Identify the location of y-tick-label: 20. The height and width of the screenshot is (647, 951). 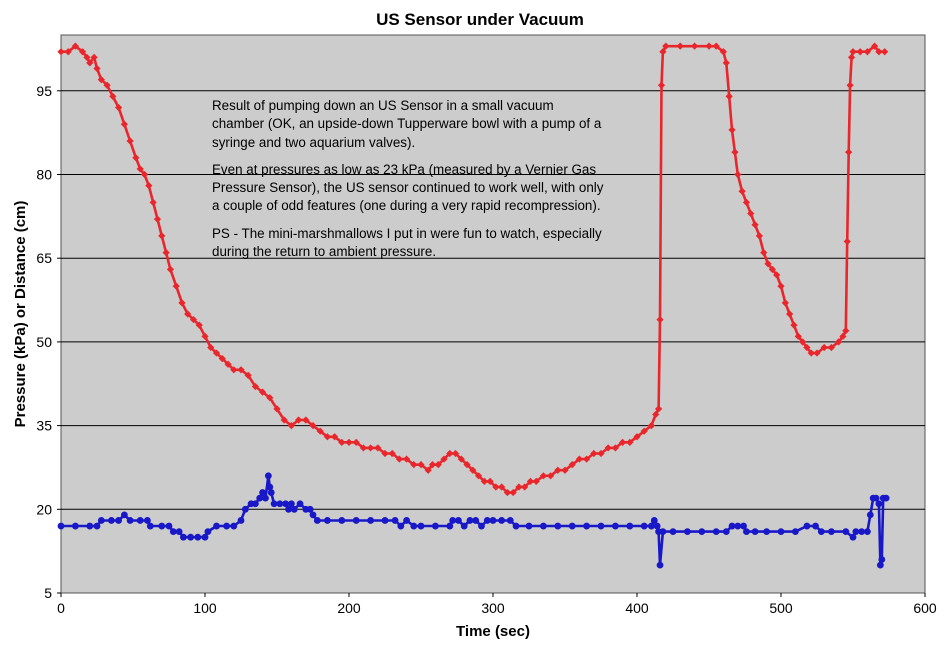
(44, 509).